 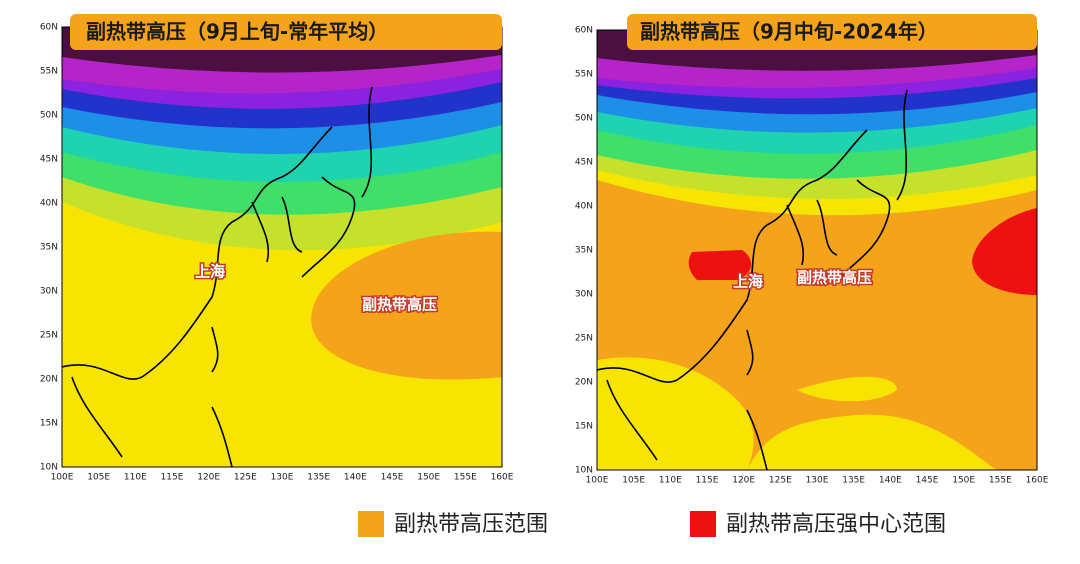 What do you see at coordinates (471, 524) in the screenshot?
I see `legend-label: 副热带高压范围` at bounding box center [471, 524].